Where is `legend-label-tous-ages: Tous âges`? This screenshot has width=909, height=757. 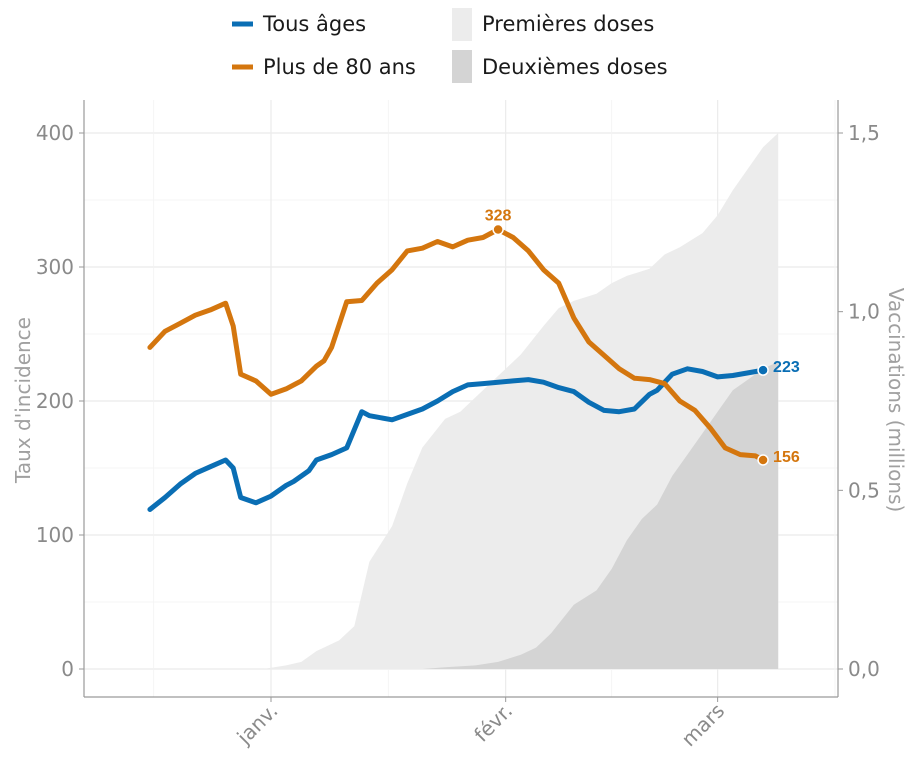
legend-label-tous-ages: Tous âges is located at coordinates (314, 24).